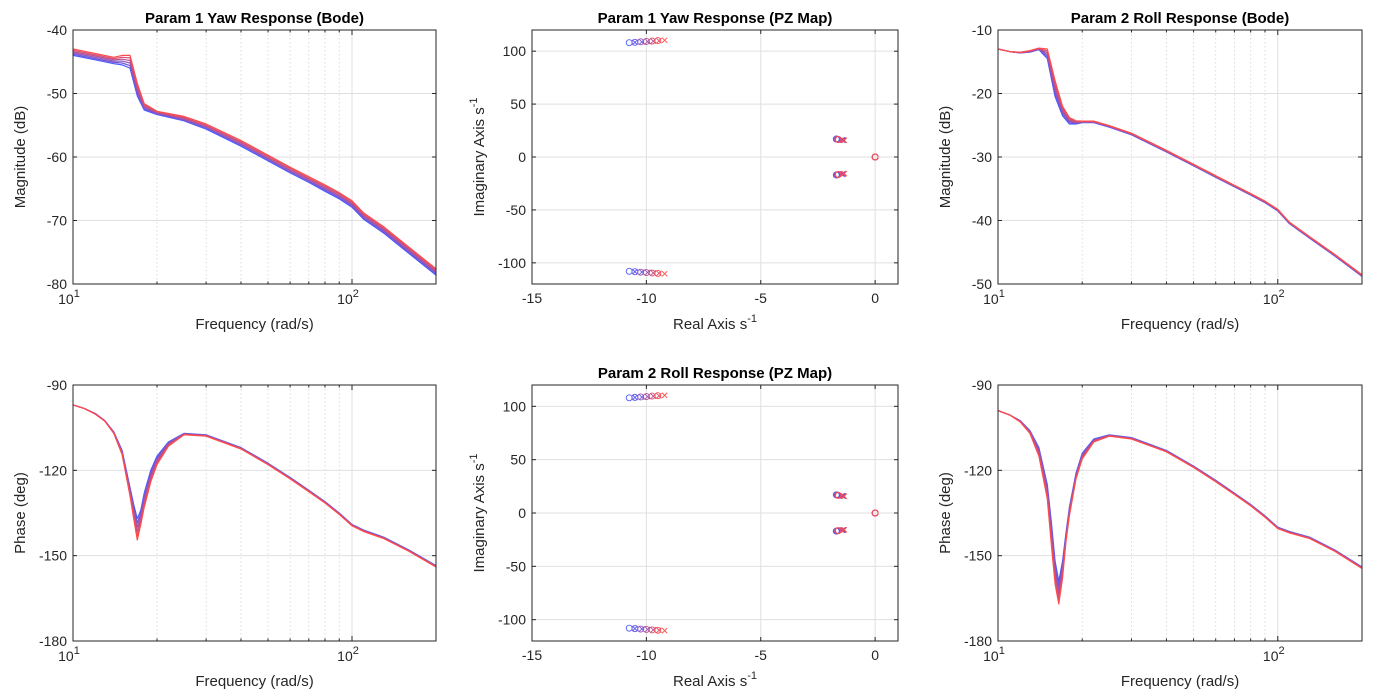 This screenshot has height=700, width=1373. What do you see at coordinates (715, 373) in the screenshot?
I see `chart-title: Param 2 Roll Response (PZ Map)` at bounding box center [715, 373].